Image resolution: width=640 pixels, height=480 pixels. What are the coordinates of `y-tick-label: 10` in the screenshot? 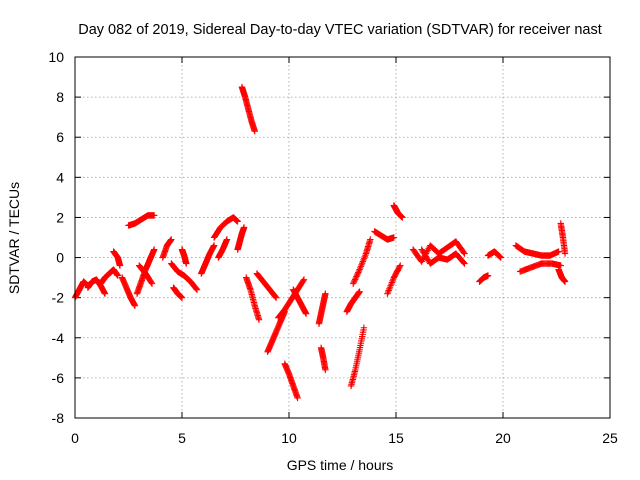 It's located at (56, 57).